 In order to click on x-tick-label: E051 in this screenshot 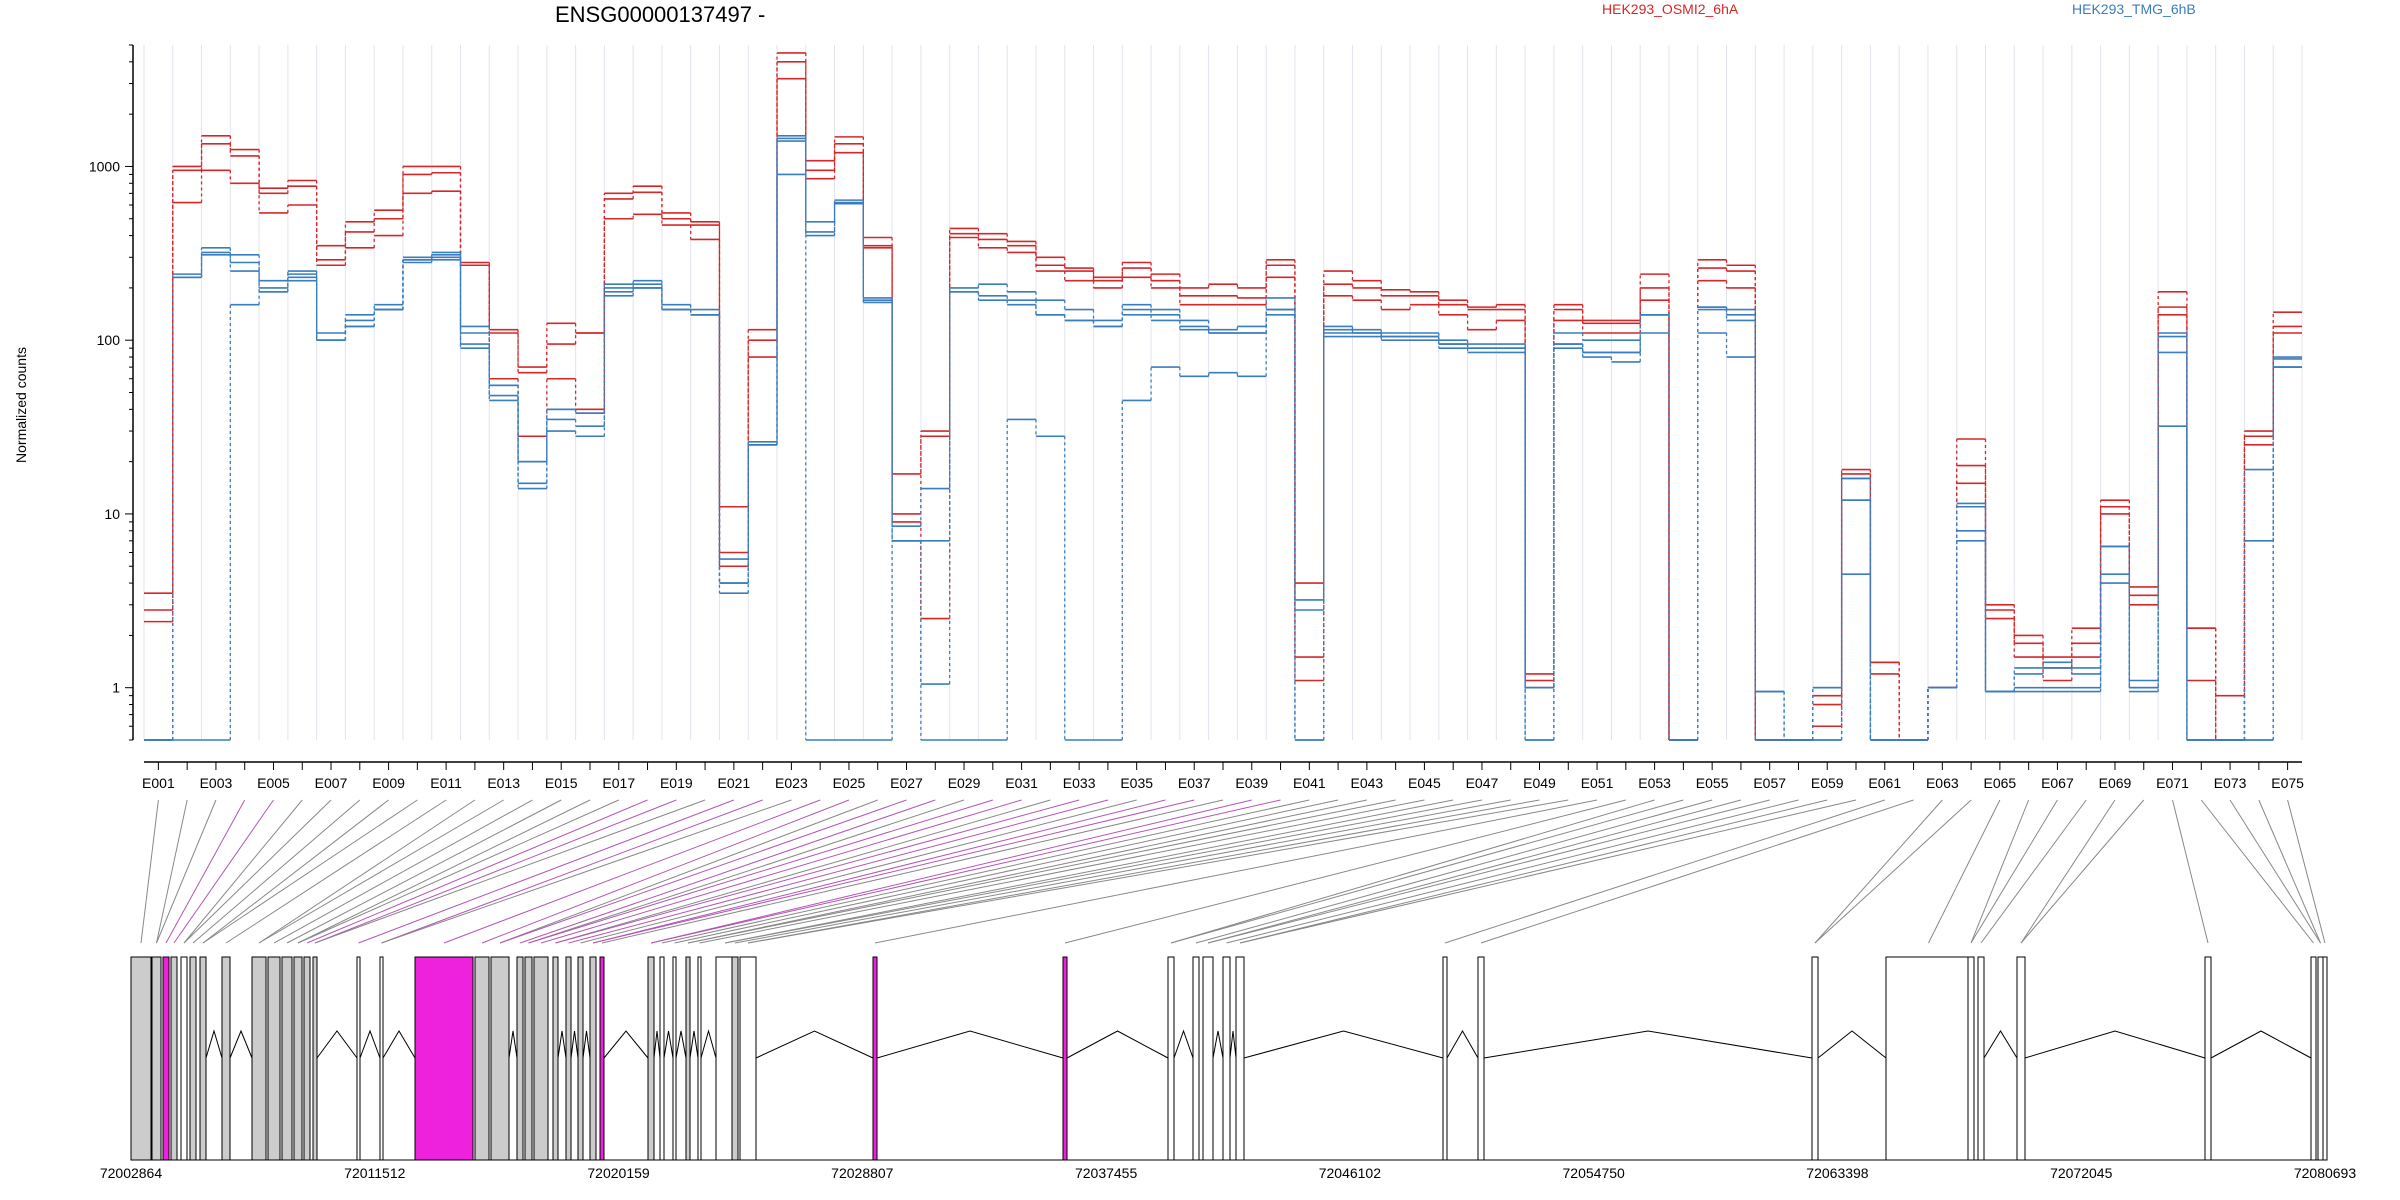, I will do `click(1597, 783)`.